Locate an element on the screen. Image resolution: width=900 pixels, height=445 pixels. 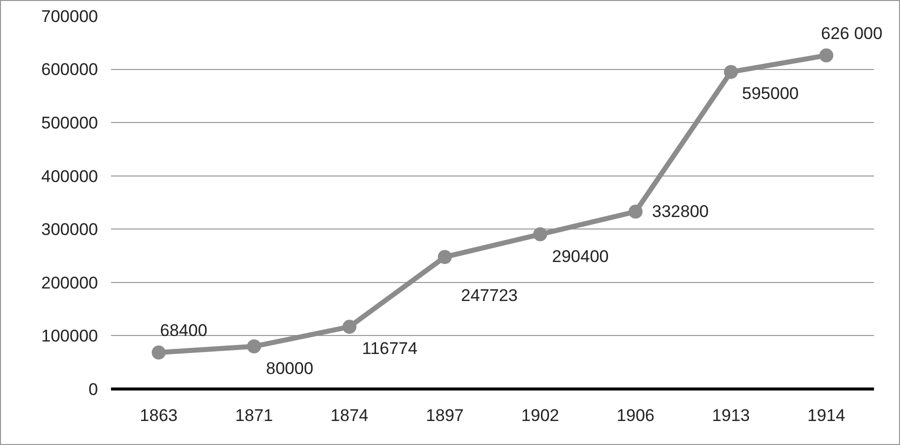
y-tick-label: 600000 is located at coordinates (69, 70).